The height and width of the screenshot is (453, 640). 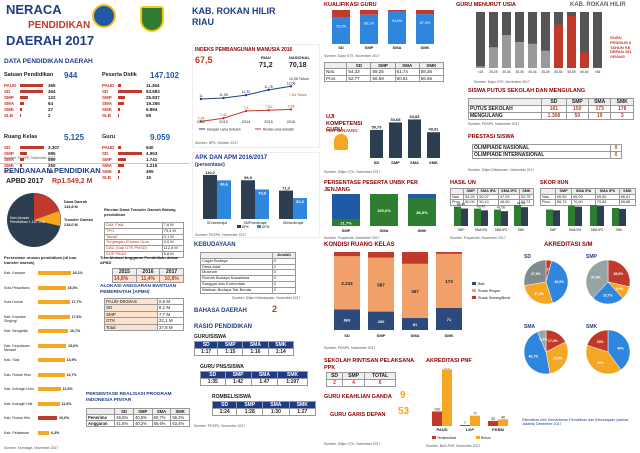 I want to click on skor-iiun-chart: SMP SMA IPA SMA IPS SMK, so click(x=586, y=218).